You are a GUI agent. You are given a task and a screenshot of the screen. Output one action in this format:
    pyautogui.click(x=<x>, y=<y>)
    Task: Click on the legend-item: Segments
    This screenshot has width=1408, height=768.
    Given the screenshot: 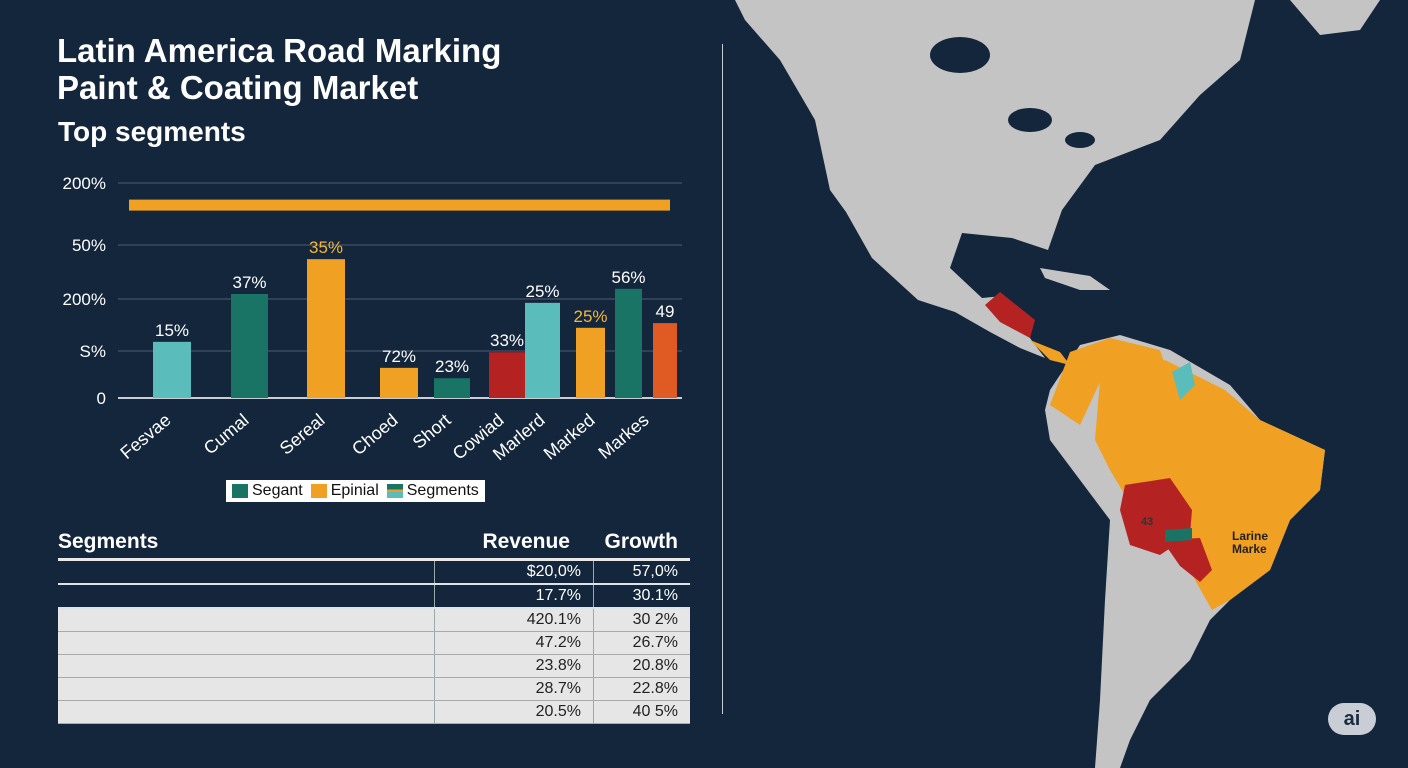 What is the action you would take?
    pyautogui.click(x=432, y=491)
    